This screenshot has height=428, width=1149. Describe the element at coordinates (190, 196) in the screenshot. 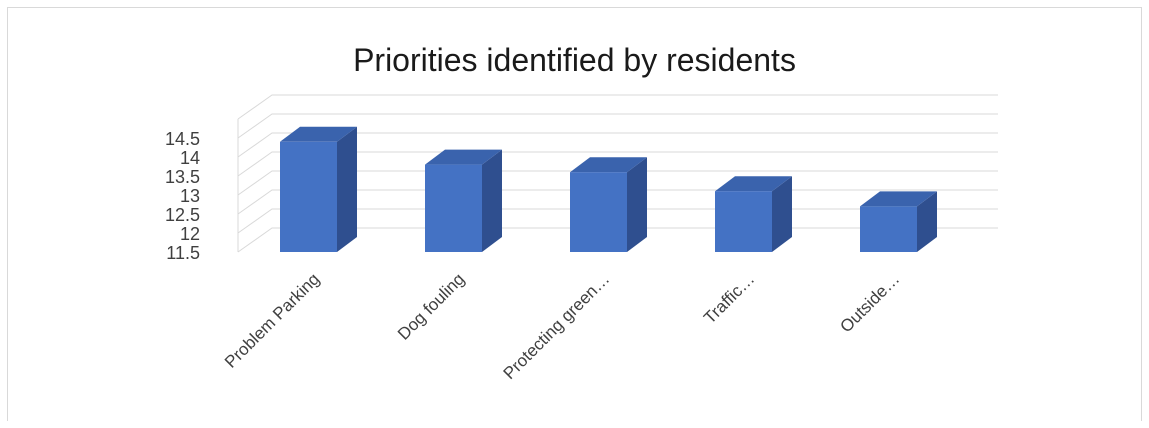

I see `y-tick-label: 13` at that location.